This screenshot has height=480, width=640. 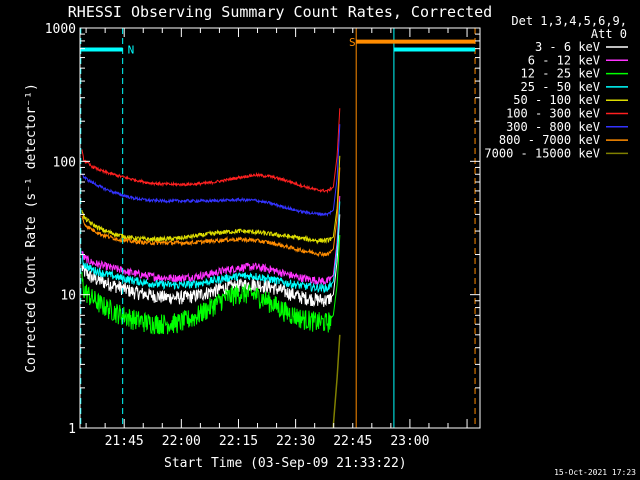 I want to click on y-tick-label: 10, so click(x=68, y=296).